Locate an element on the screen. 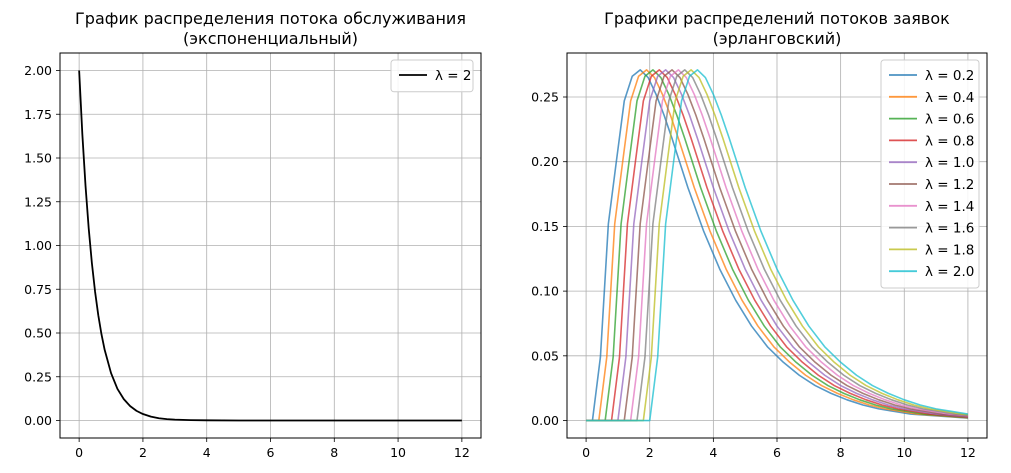 The width and height of the screenshot is (1011, 473). chart-title-line: (экспоненциальный) is located at coordinates (270, 38).